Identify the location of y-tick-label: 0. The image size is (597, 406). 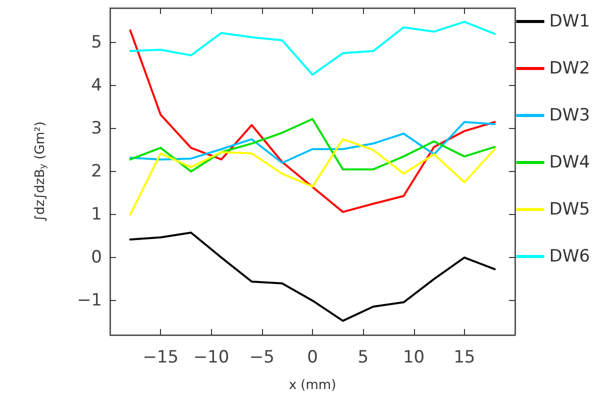
(96, 258).